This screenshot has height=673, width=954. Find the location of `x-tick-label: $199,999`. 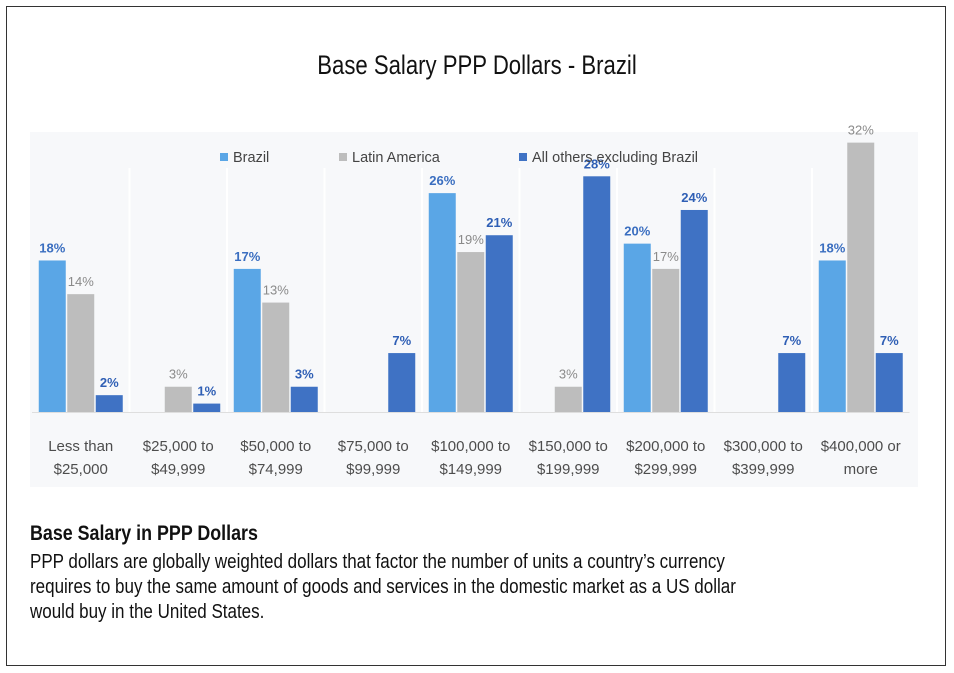

x-tick-label: $199,999 is located at coordinates (568, 469).